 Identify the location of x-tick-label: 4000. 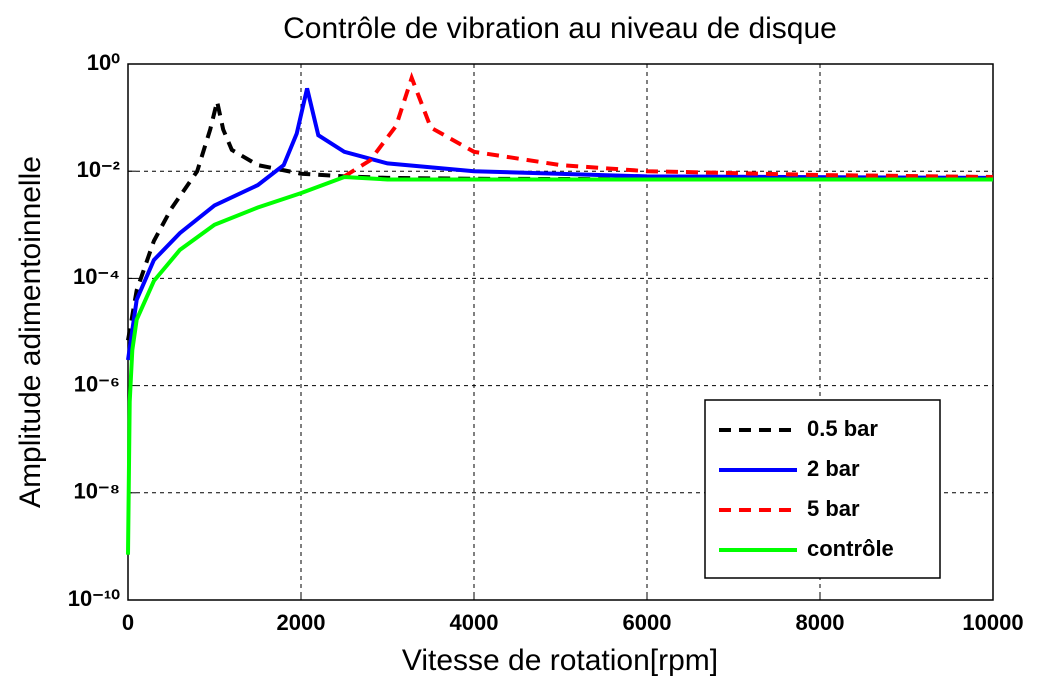
(474, 622).